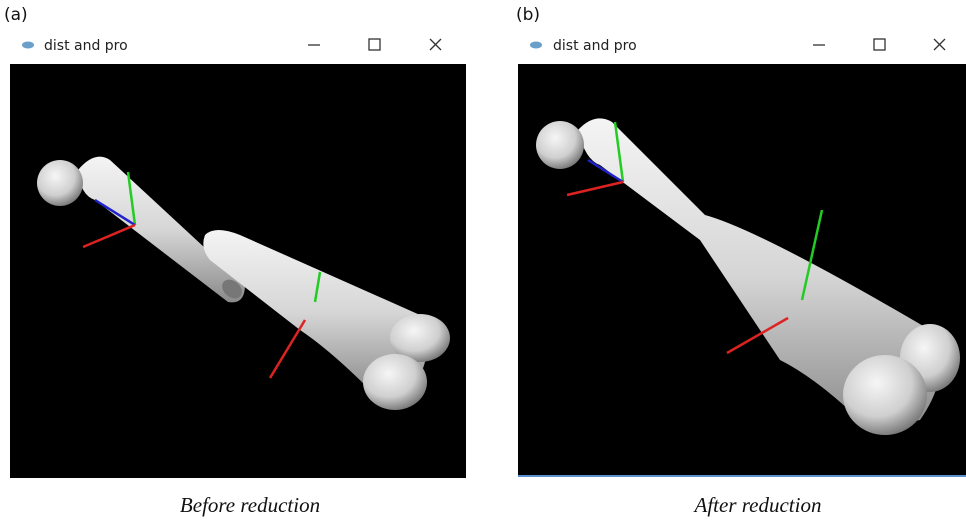 Image resolution: width=966 pixels, height=521 pixels. I want to click on caption: After reduction, so click(757, 505).